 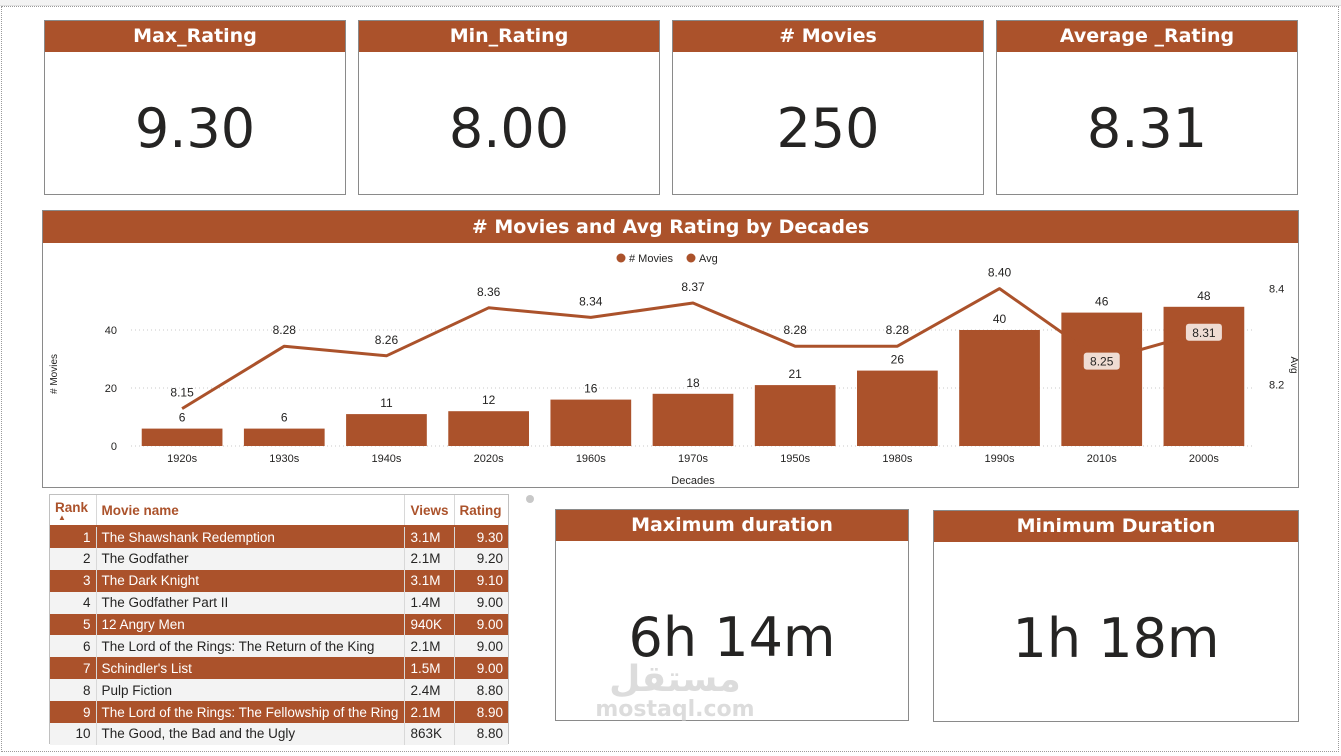 What do you see at coordinates (429, 602) in the screenshot?
I see `cell-views: 1.4M` at bounding box center [429, 602].